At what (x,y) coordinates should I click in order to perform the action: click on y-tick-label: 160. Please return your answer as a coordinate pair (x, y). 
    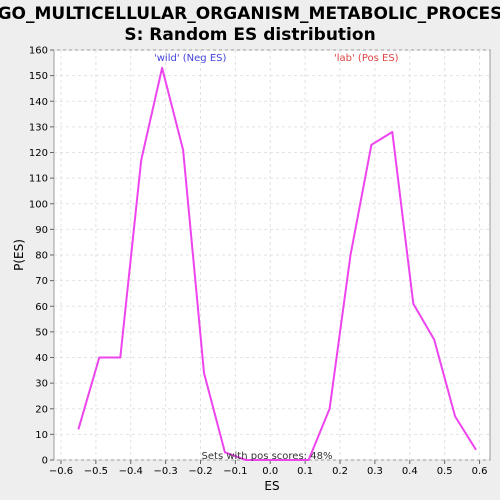
    Looking at the image, I should click on (38, 51).